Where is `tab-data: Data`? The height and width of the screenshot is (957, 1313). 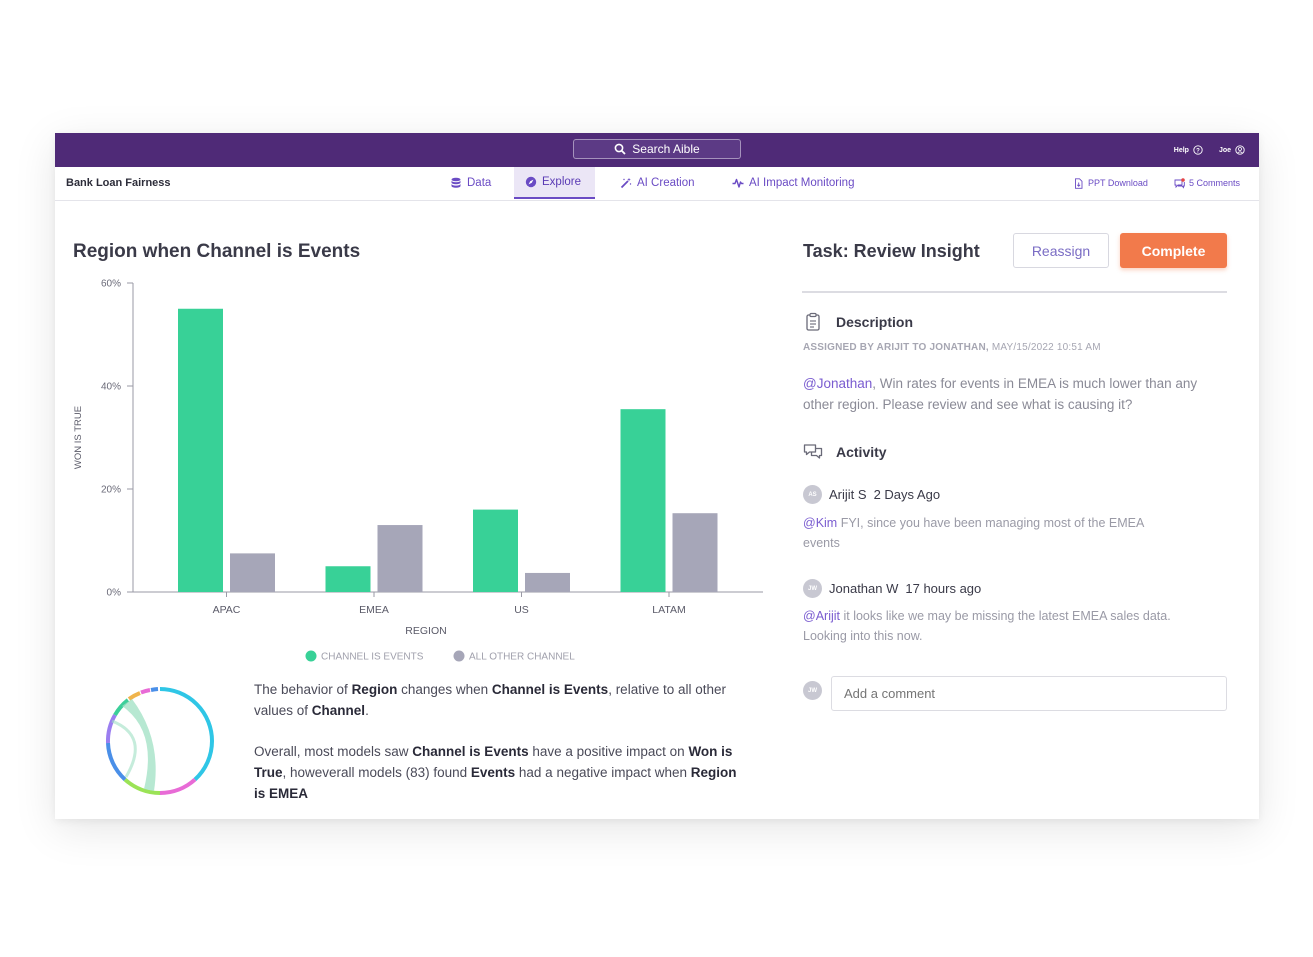
tab-data: Data is located at coordinates (470, 183).